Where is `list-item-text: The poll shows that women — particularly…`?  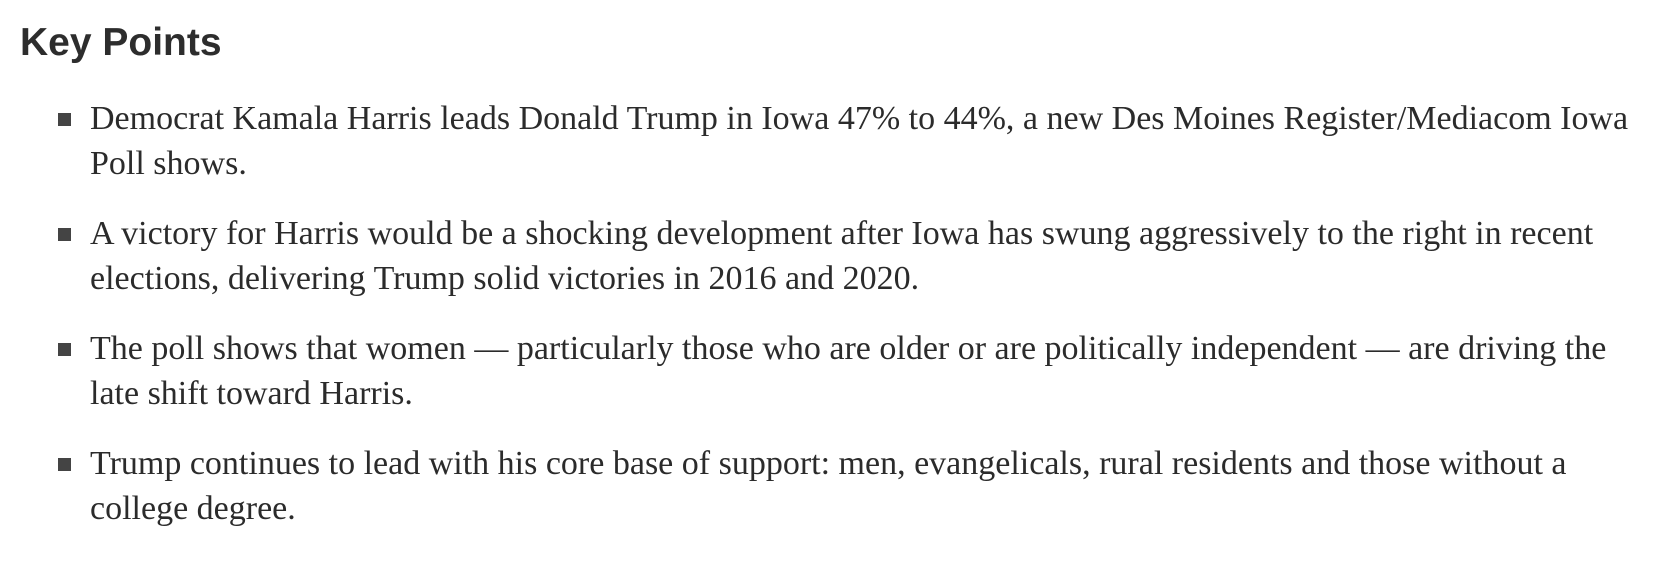 list-item-text: The poll shows that women — particularly… is located at coordinates (848, 371).